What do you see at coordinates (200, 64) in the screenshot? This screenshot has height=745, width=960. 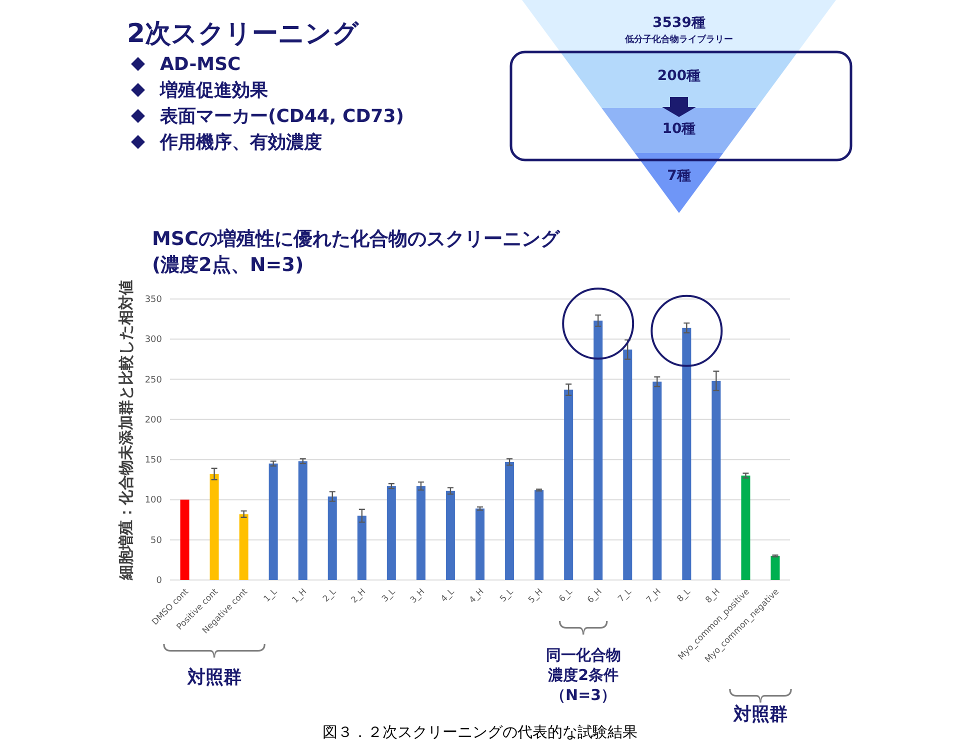 I see `text: AD-MSC` at bounding box center [200, 64].